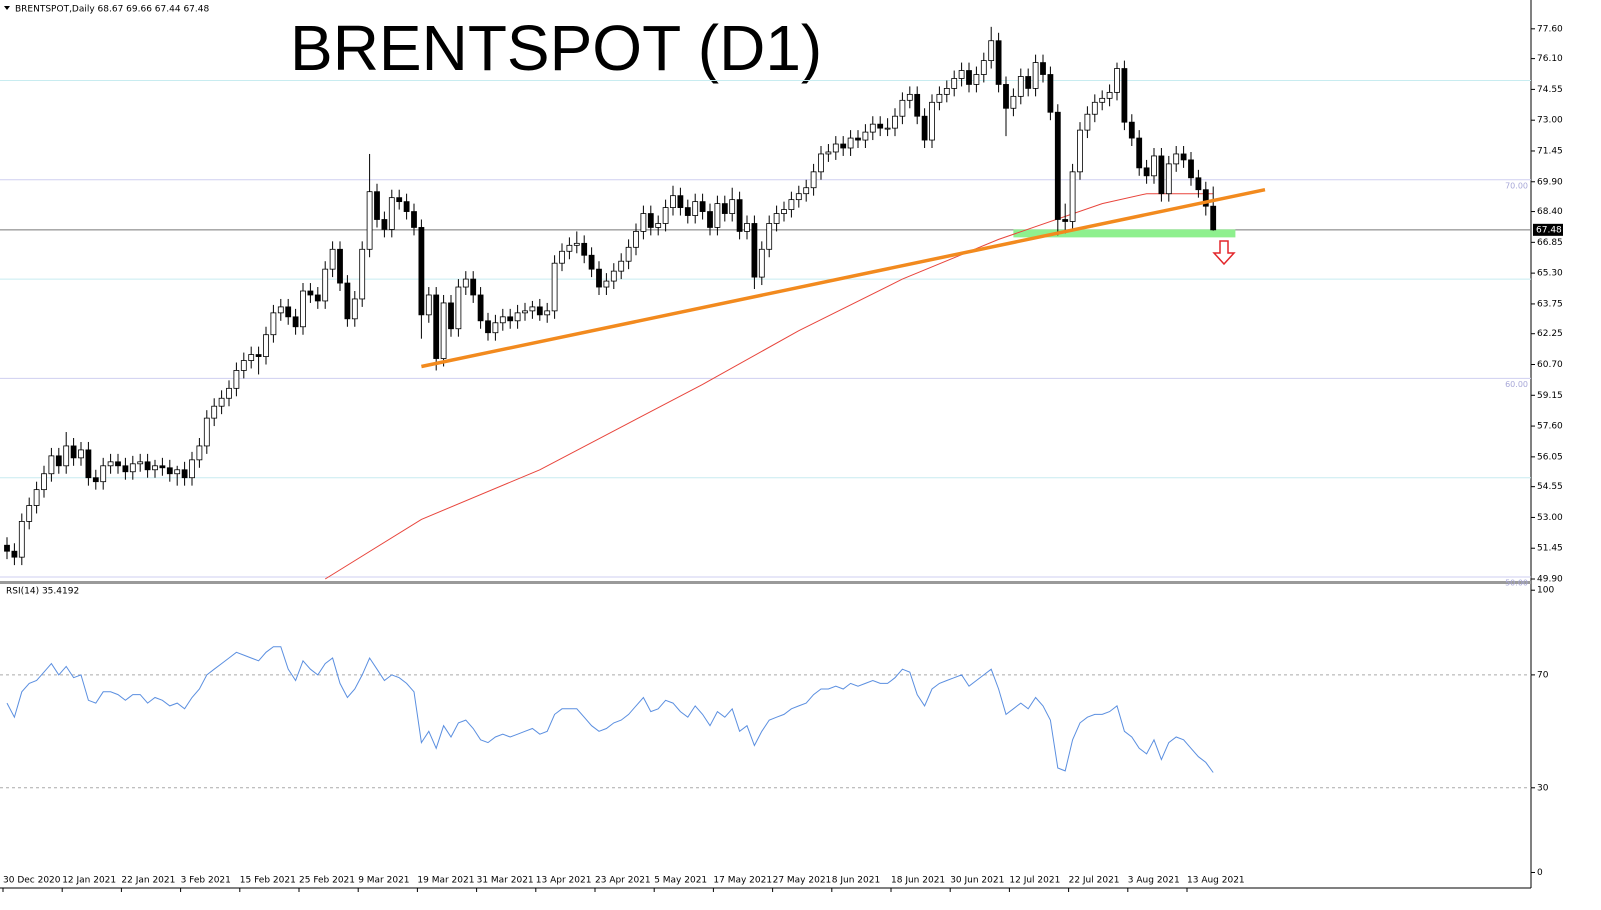 The width and height of the screenshot is (1601, 910). Describe the element at coordinates (1124, 233) in the screenshot. I see `support-zone` at that location.